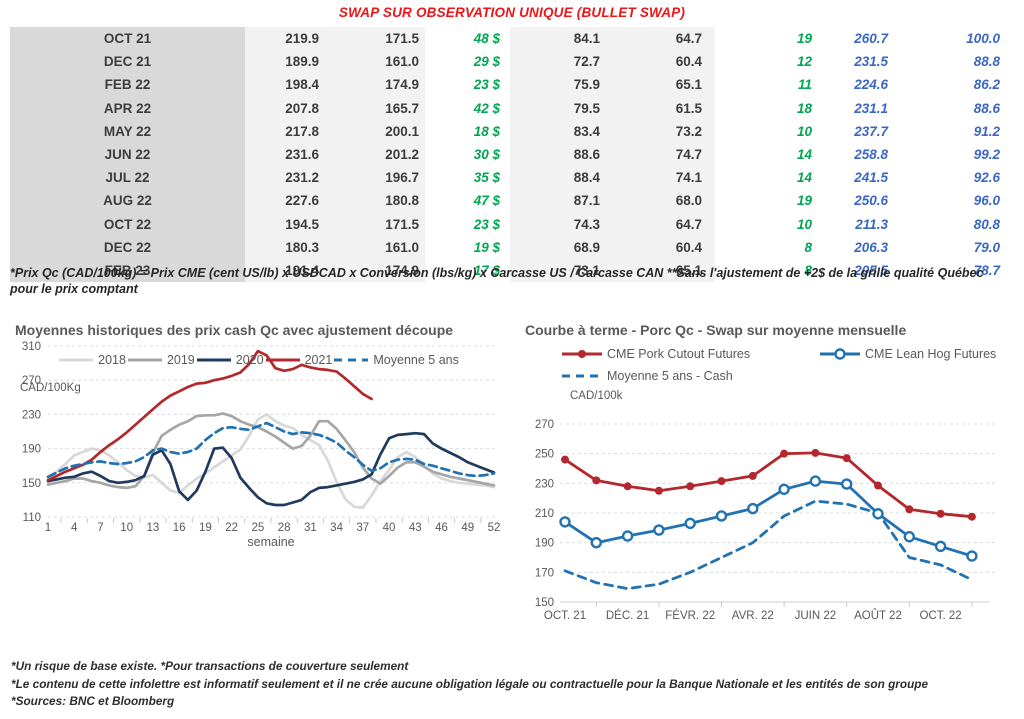  I want to click on month-cell: JUN 22, so click(127, 154).